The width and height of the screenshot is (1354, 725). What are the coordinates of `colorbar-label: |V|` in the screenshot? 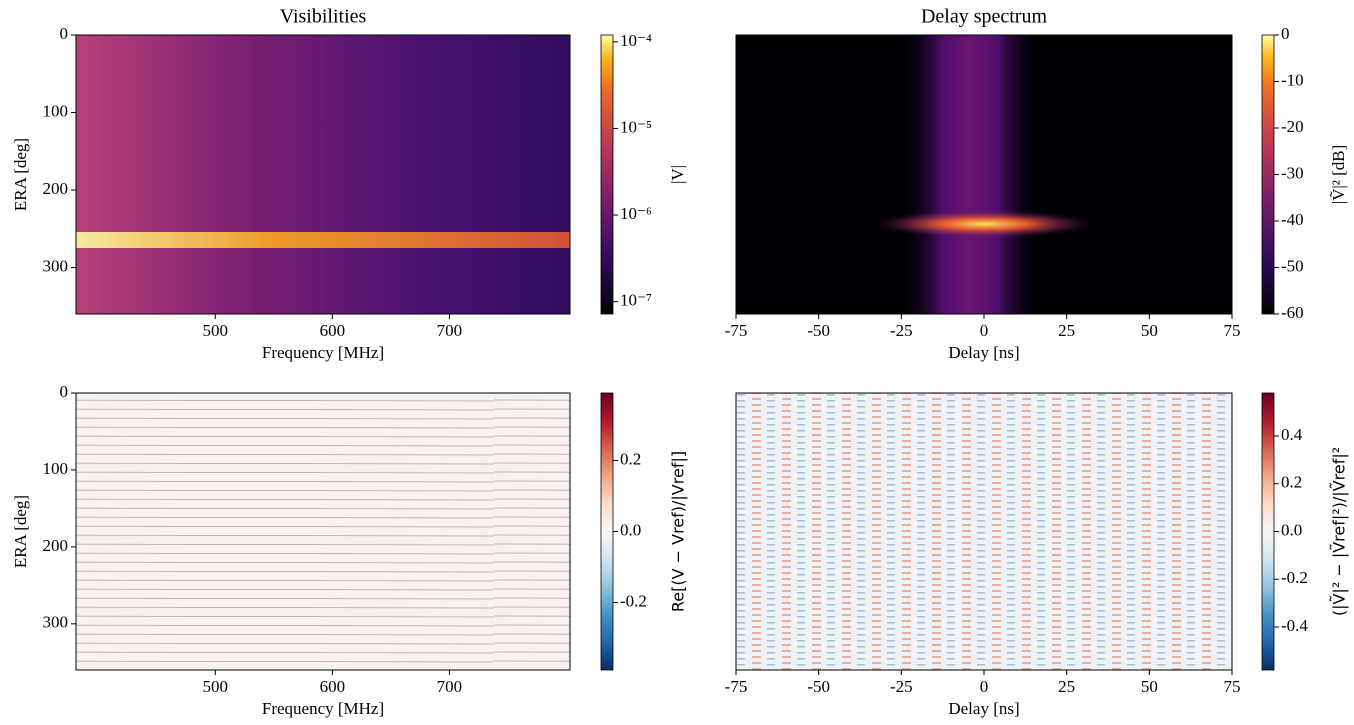 It's located at (677, 174).